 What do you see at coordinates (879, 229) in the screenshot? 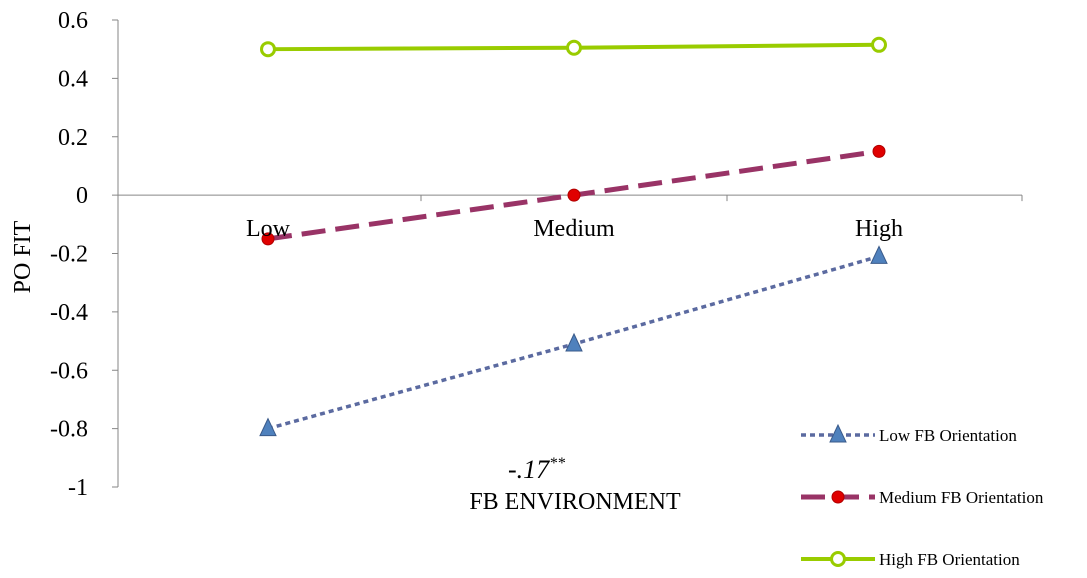
I see `x-tick-label: High` at bounding box center [879, 229].